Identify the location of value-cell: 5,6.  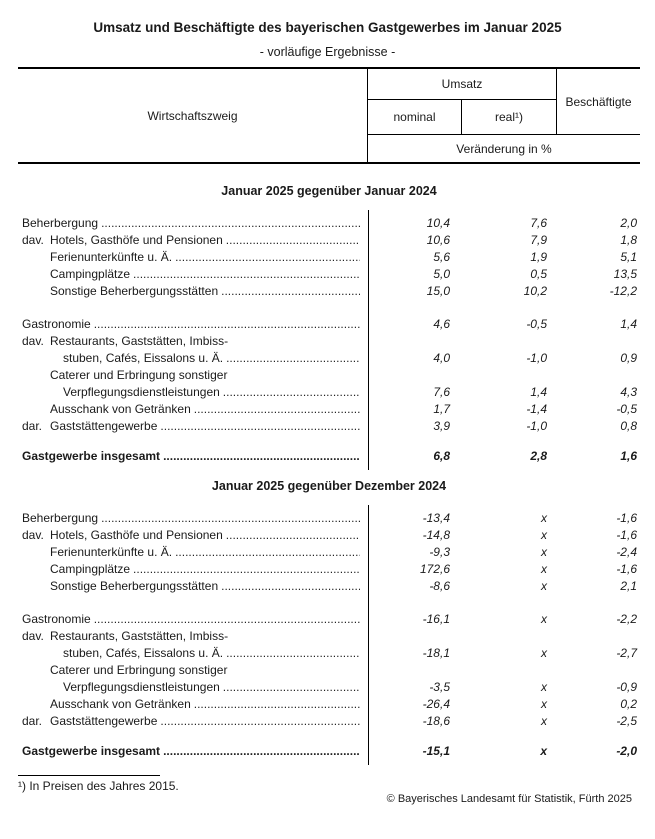
(441, 257).